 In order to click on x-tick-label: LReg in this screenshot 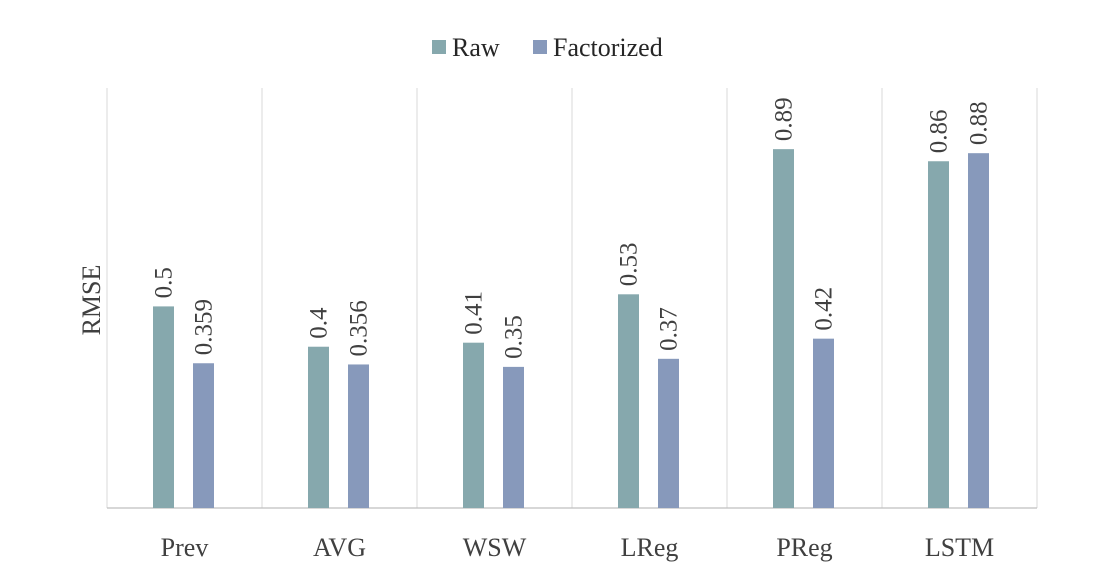, I will do `click(650, 547)`.